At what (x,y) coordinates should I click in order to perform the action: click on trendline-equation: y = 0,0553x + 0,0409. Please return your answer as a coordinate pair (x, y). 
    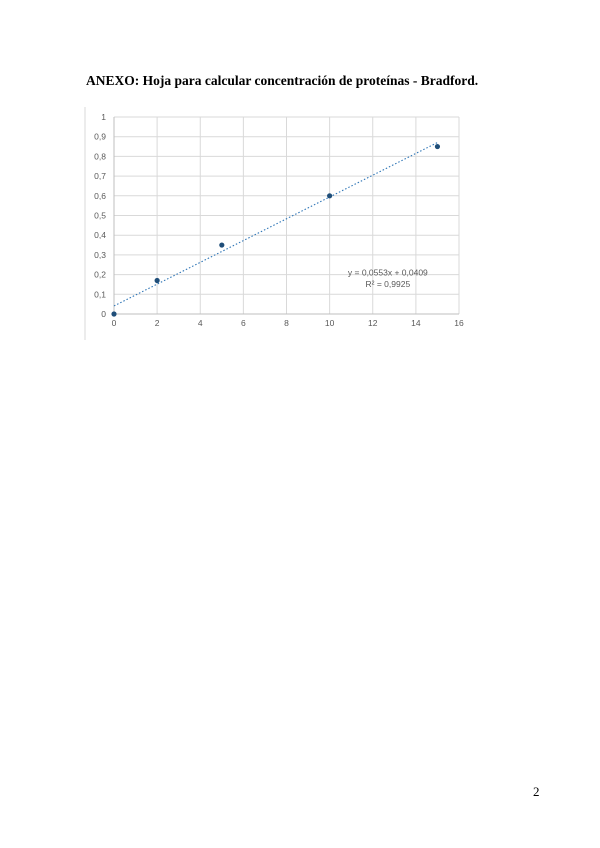
    Looking at the image, I should click on (388, 273).